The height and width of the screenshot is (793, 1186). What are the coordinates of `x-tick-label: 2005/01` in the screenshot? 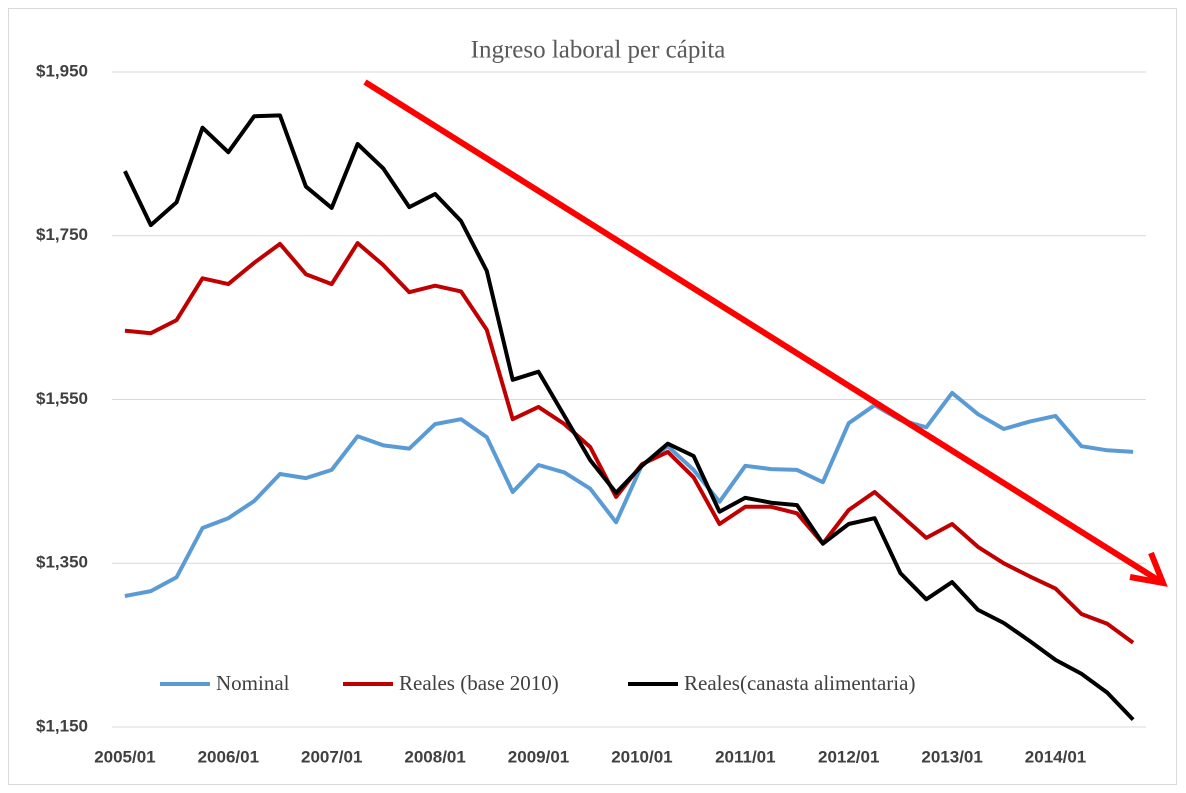 It's located at (124, 756).